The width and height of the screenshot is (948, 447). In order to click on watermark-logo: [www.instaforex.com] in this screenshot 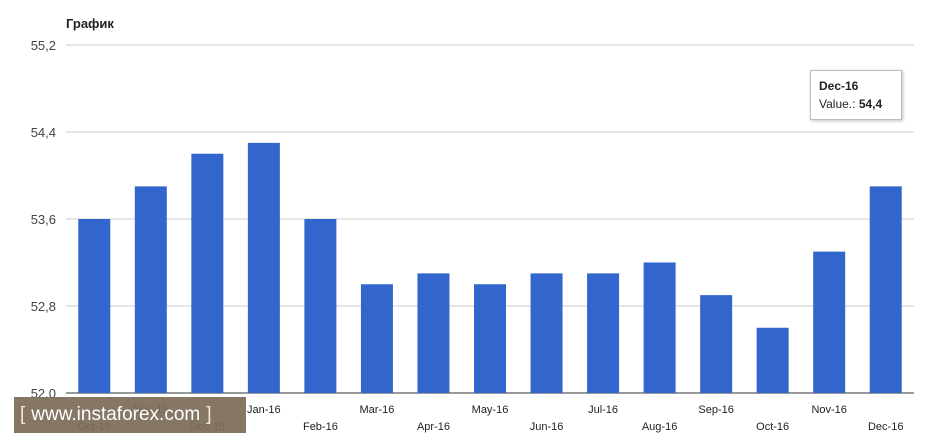, I will do `click(130, 415)`.